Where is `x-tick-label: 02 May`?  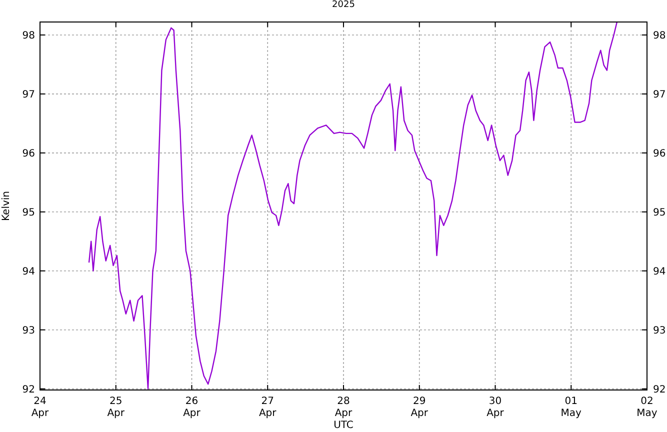 x-tick-label: 02 May is located at coordinates (647, 407).